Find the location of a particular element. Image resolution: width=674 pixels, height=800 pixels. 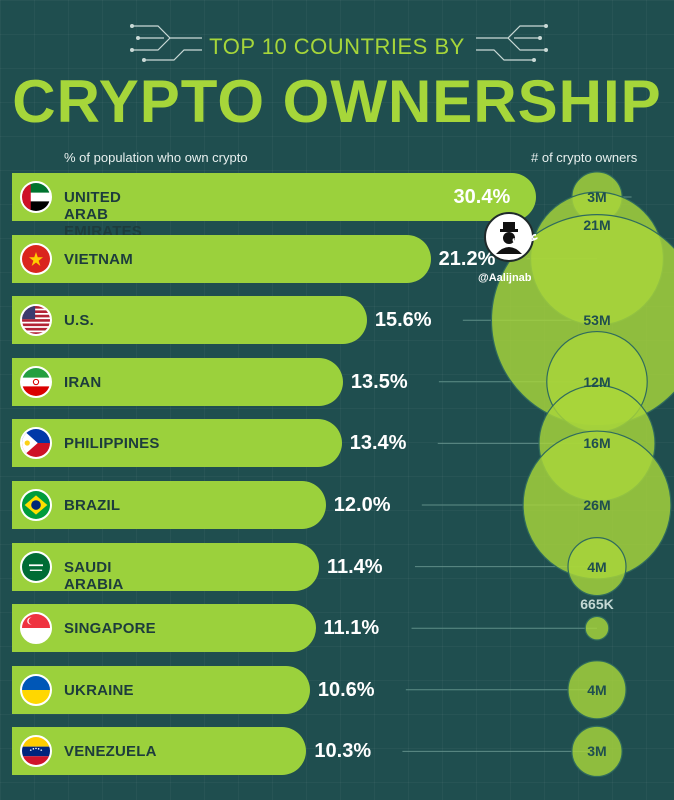

category-label: SAUDI ARABIA is located at coordinates (94, 575).